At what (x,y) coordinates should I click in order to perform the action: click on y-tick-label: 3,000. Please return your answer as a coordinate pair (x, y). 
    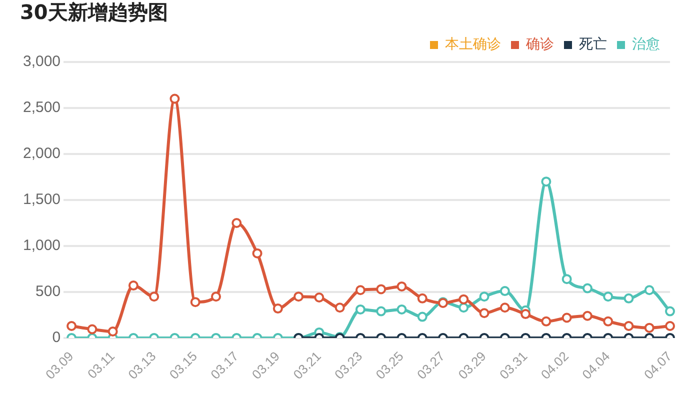
    Looking at the image, I should click on (41, 61).